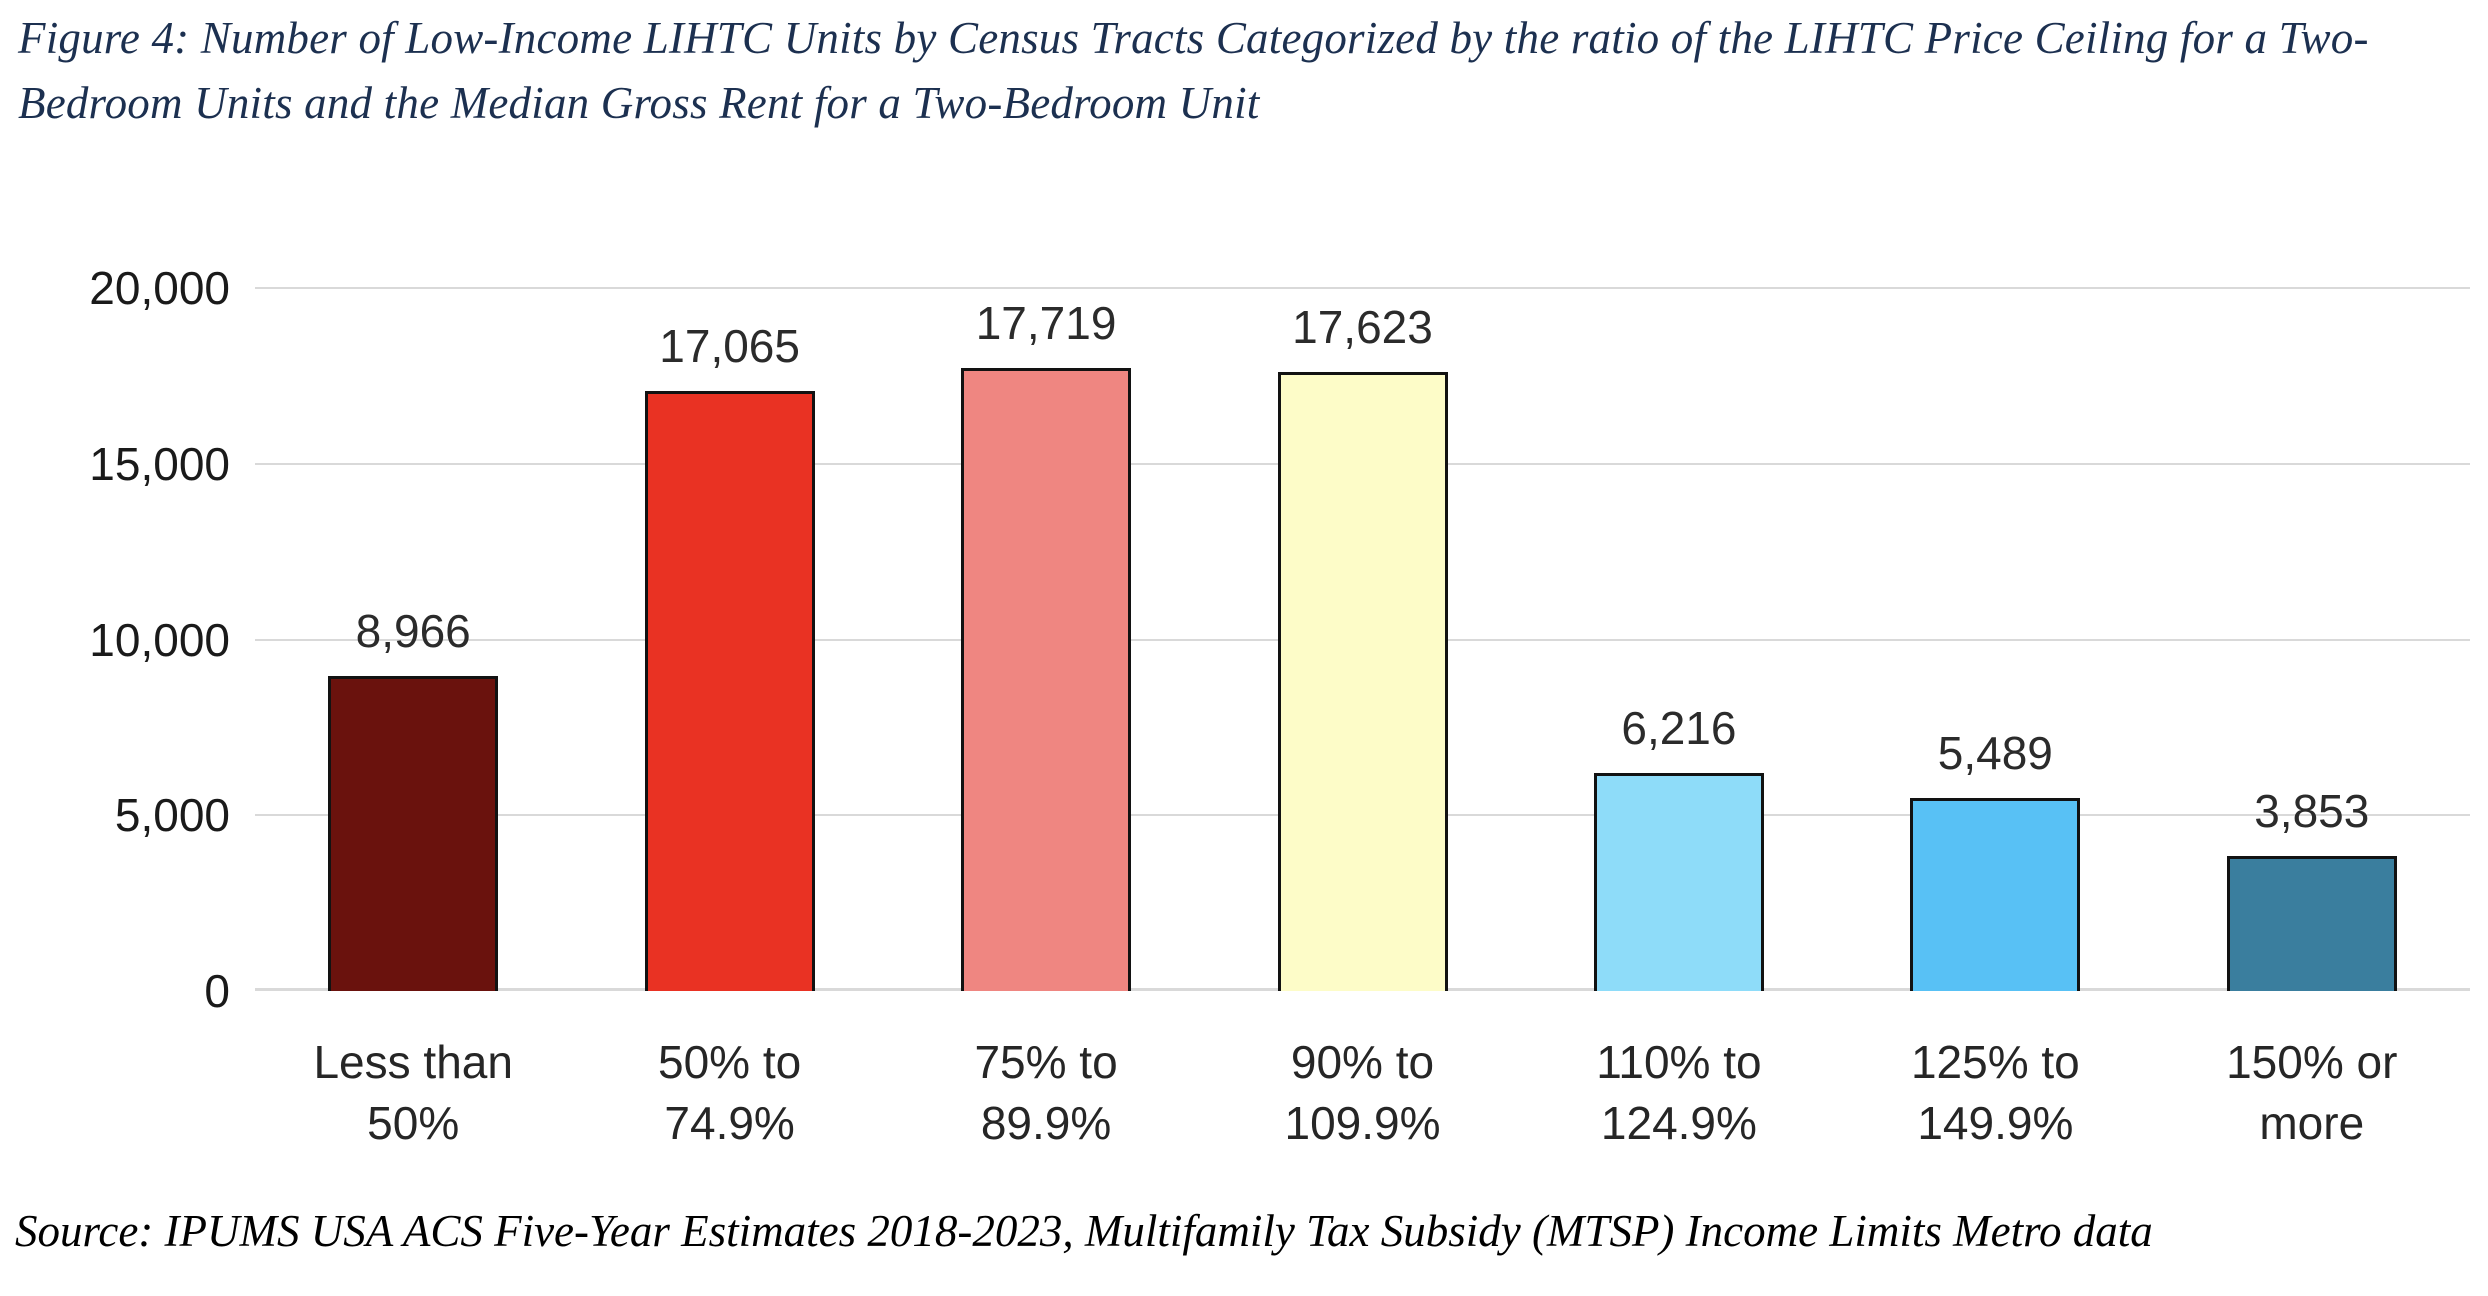  Describe the element at coordinates (730, 1062) in the screenshot. I see `x-tick-label-line: 50% to` at that location.